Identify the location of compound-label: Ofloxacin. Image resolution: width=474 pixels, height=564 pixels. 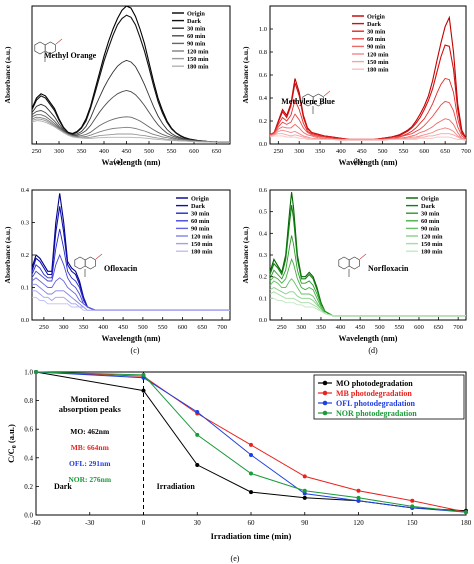
(121, 268).